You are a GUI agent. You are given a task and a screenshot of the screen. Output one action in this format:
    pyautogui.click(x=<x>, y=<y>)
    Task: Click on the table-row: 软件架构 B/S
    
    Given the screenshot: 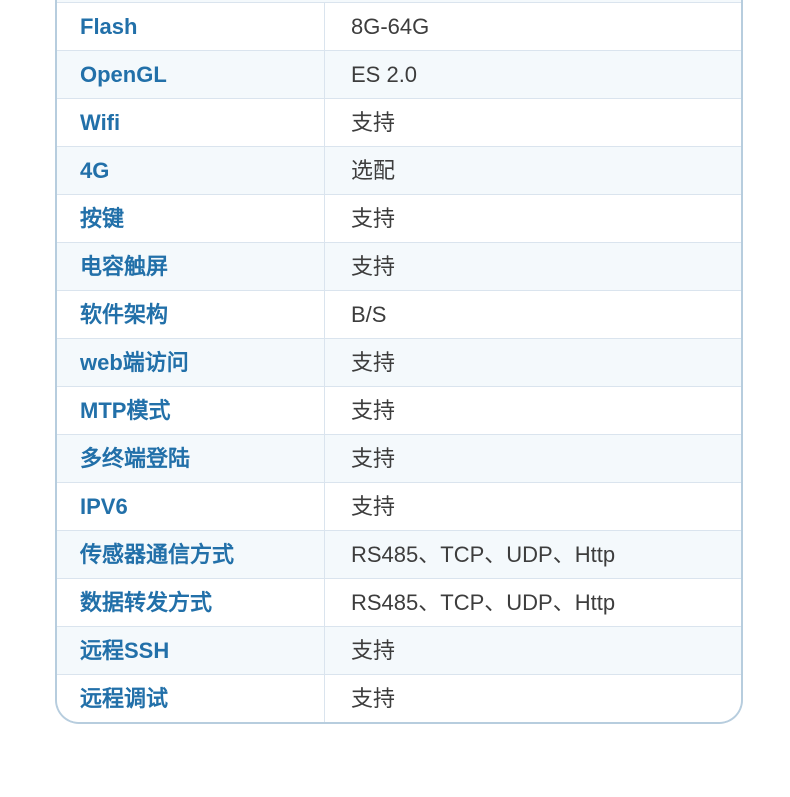 What is the action you would take?
    pyautogui.click(x=399, y=315)
    